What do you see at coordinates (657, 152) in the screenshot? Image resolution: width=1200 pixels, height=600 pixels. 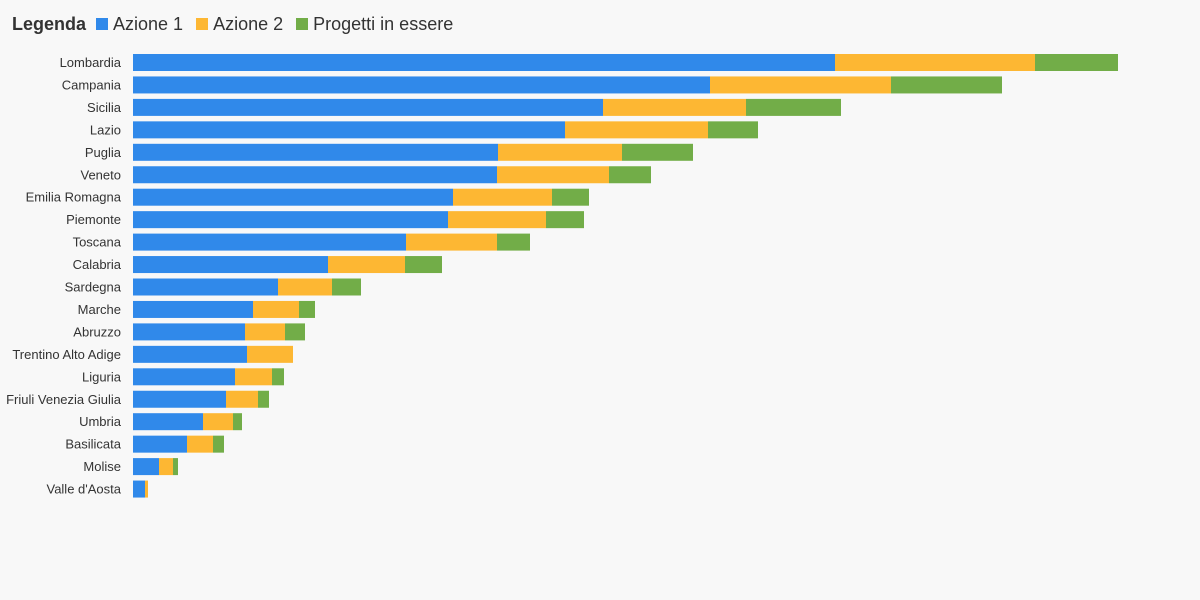 I see `bar-progetti-in-essere-puglia` at bounding box center [657, 152].